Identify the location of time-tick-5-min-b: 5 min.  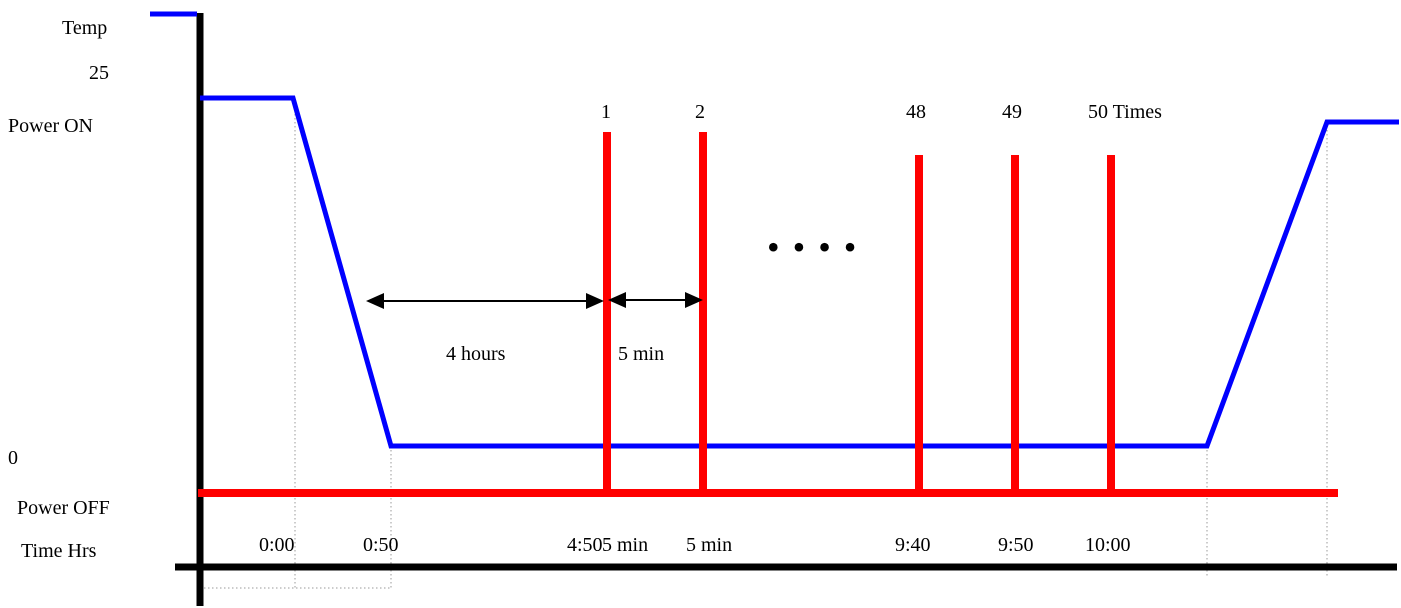
(709, 545).